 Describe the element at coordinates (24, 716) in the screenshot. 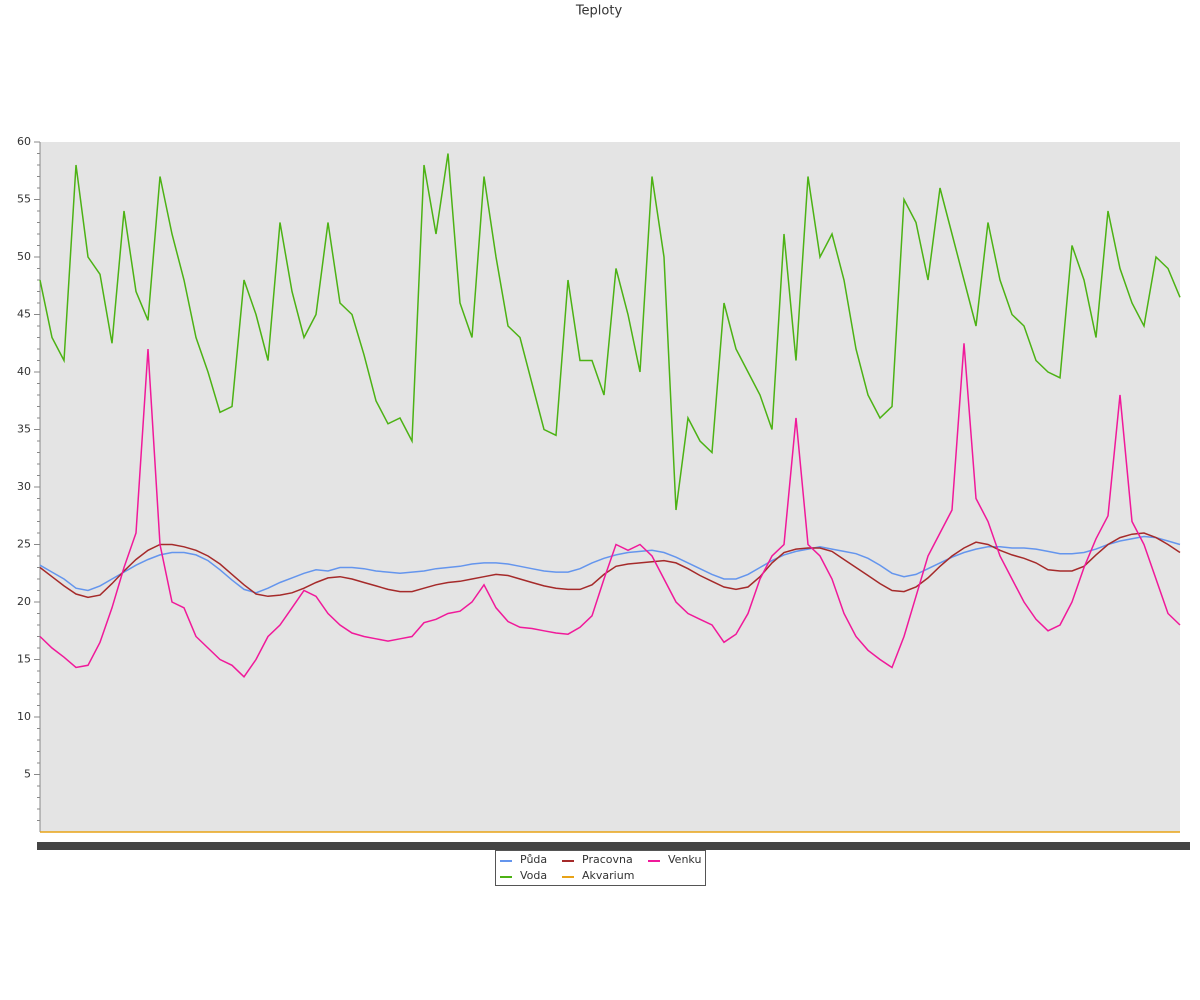

I see `y-tick-label: 10` at that location.